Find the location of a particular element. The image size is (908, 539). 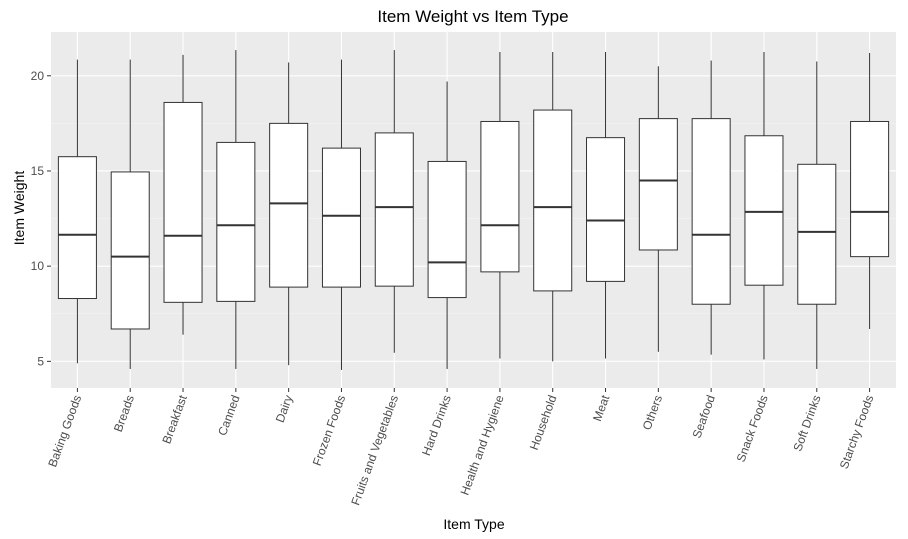

box-health-and-hygiene is located at coordinates (500, 205).